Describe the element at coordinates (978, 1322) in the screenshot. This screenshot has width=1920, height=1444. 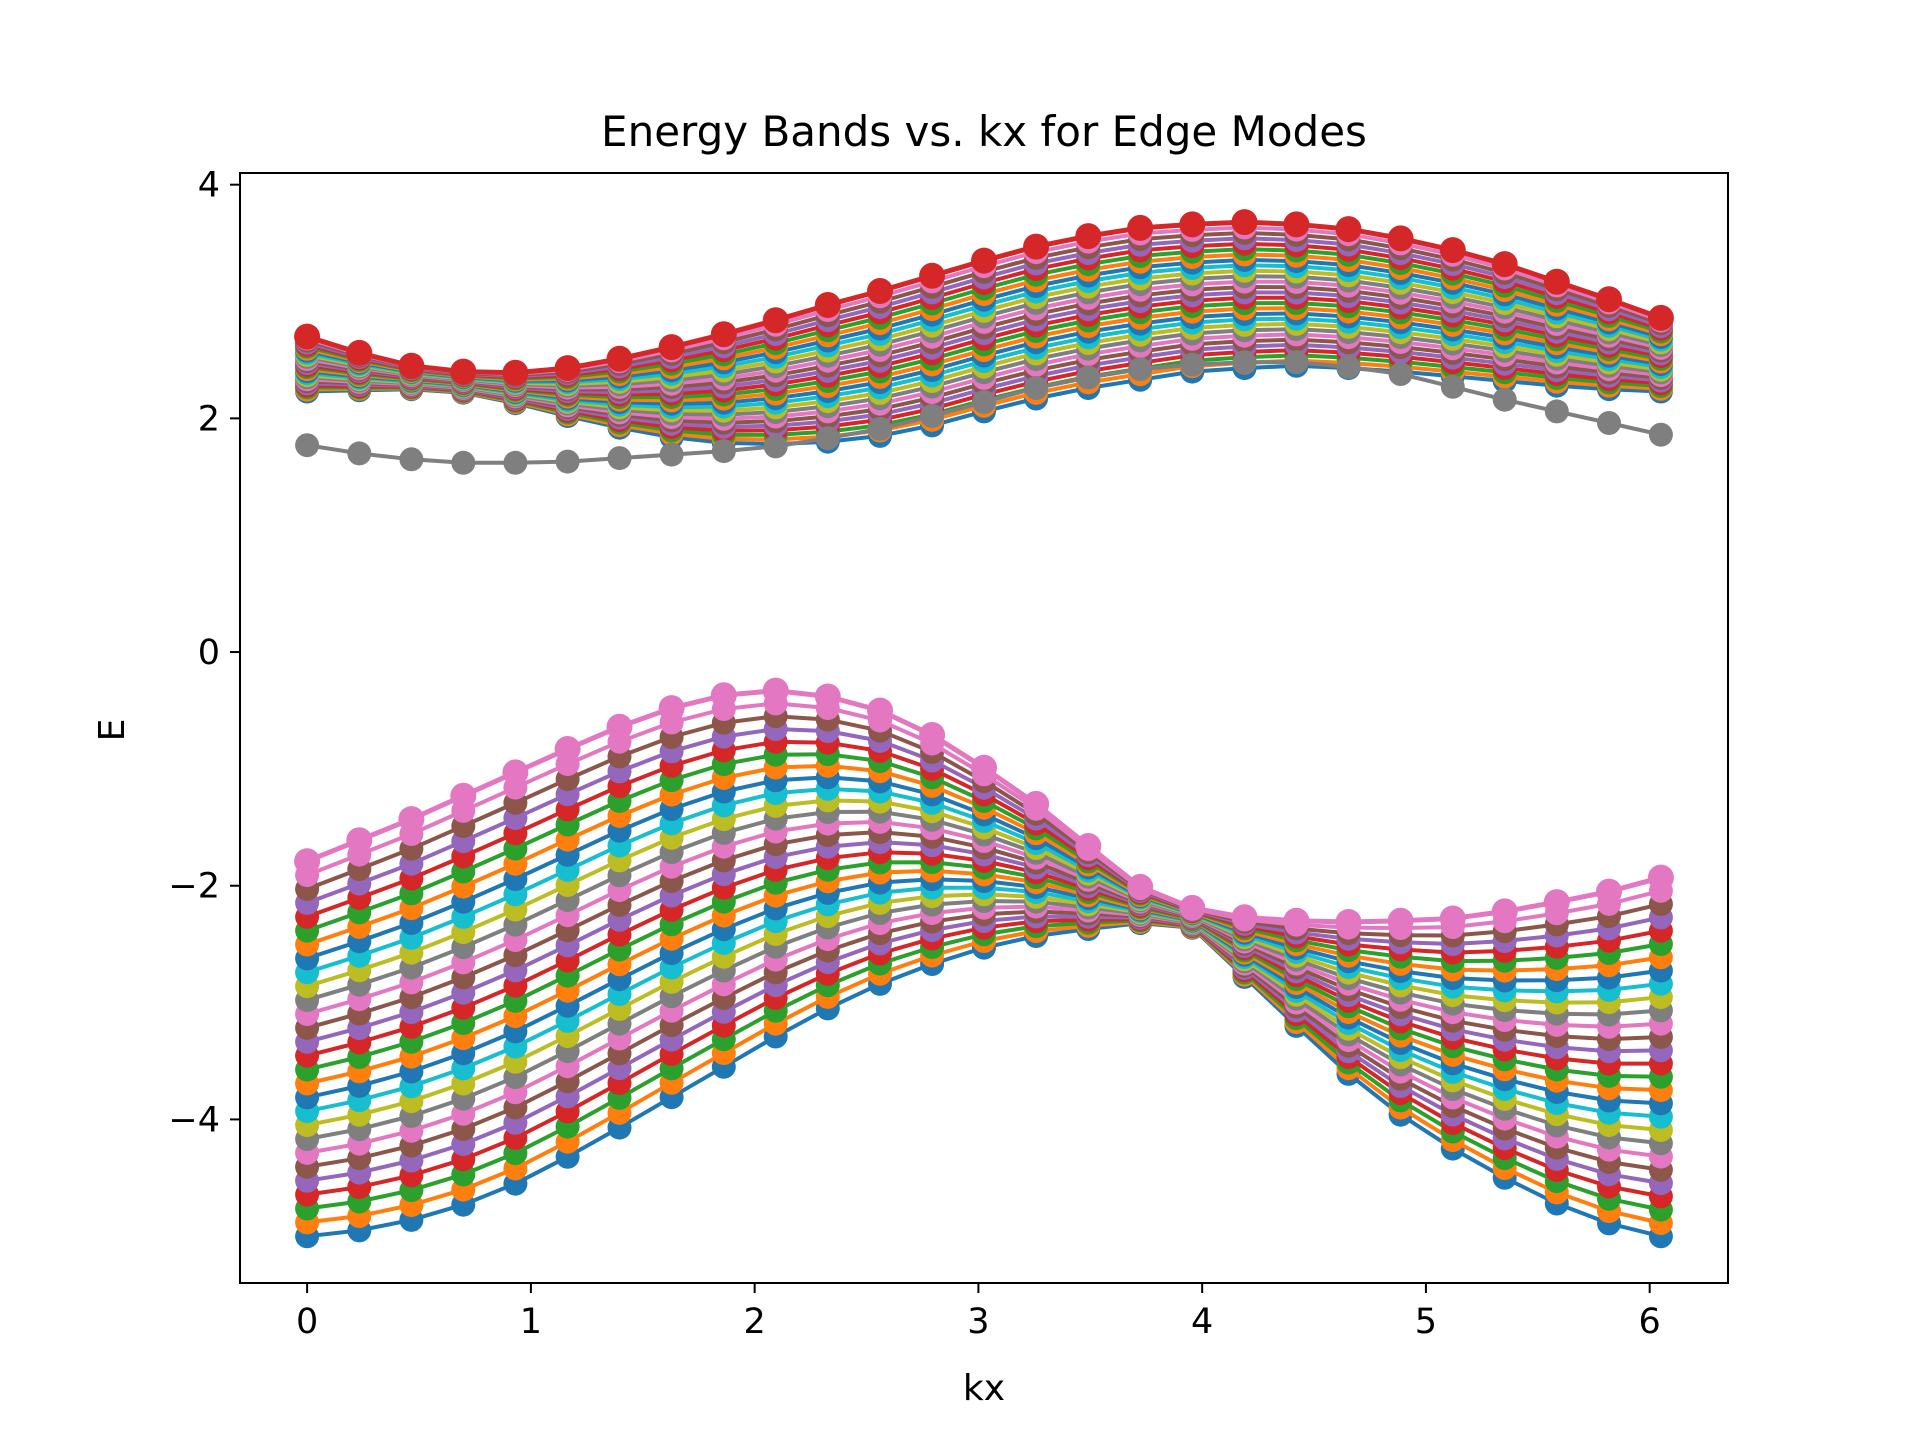
I see `x-tick-label: 3` at that location.